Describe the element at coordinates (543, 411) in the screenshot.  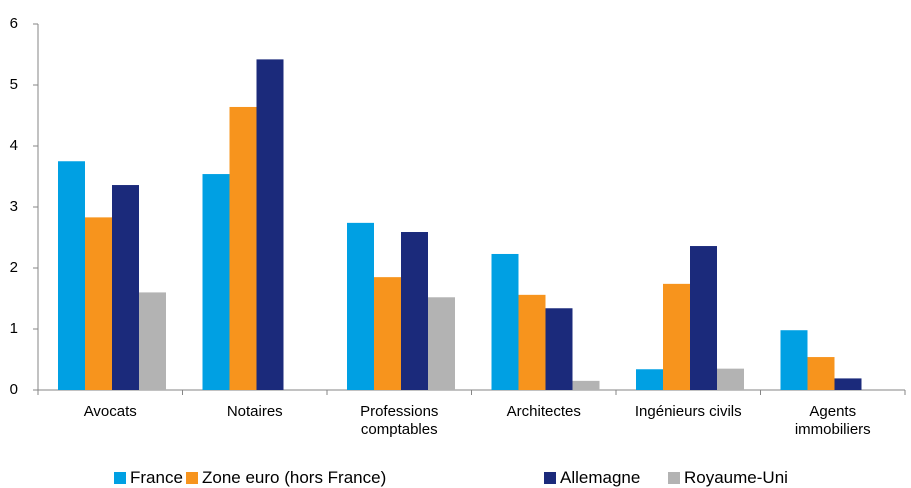
I see `x-tick-label: Architectes` at that location.